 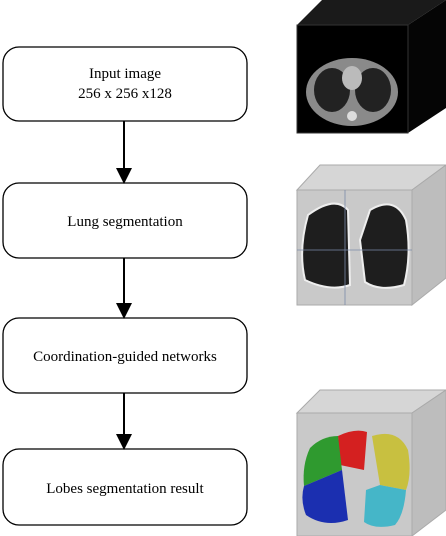 What do you see at coordinates (370, 235) in the screenshot?
I see `lung-cube` at bounding box center [370, 235].